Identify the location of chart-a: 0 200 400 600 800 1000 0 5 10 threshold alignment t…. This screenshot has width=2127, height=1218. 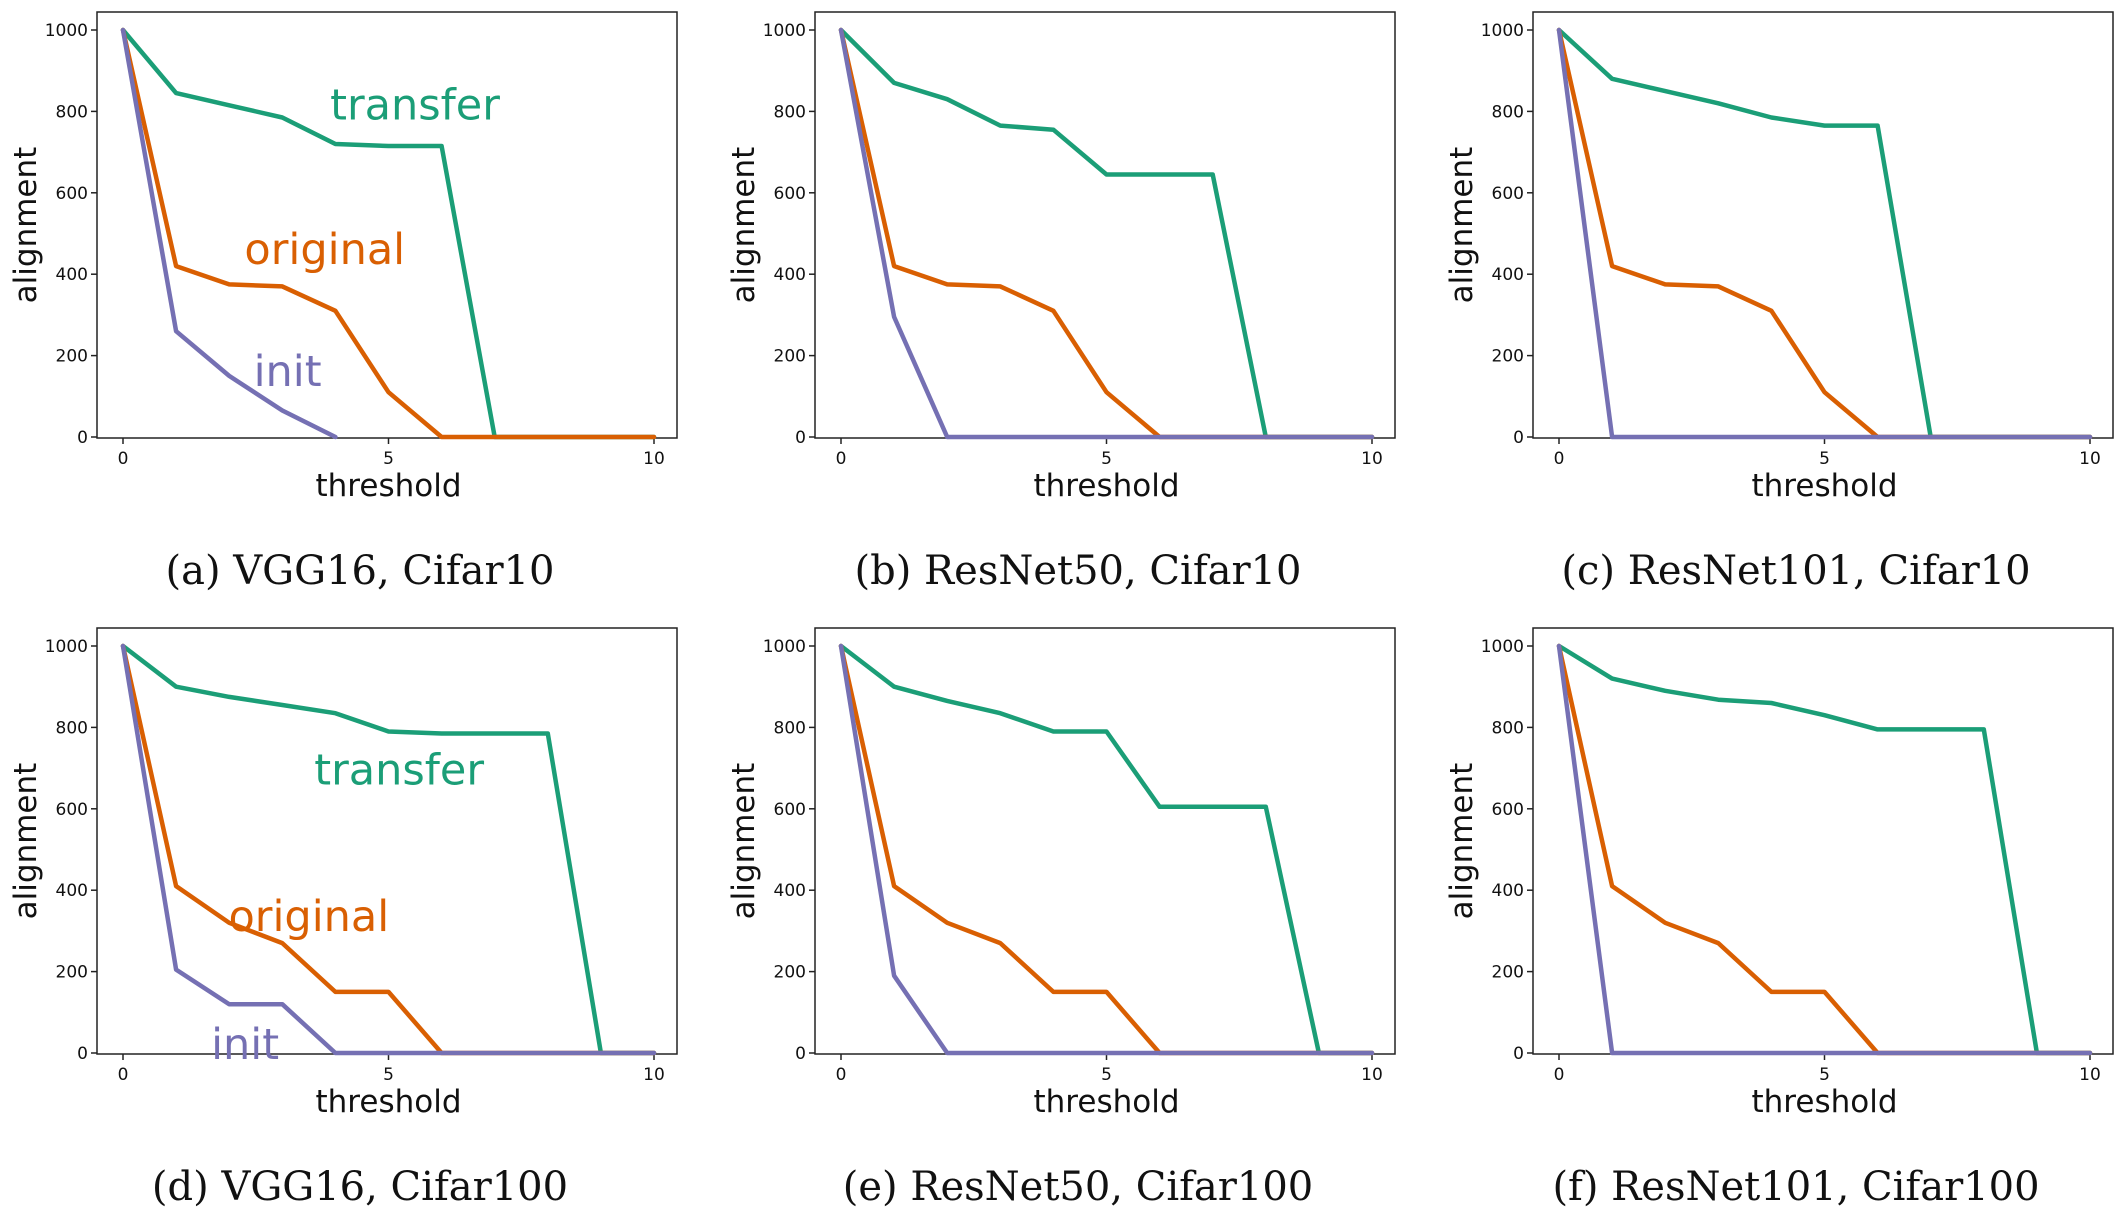
(343, 257).